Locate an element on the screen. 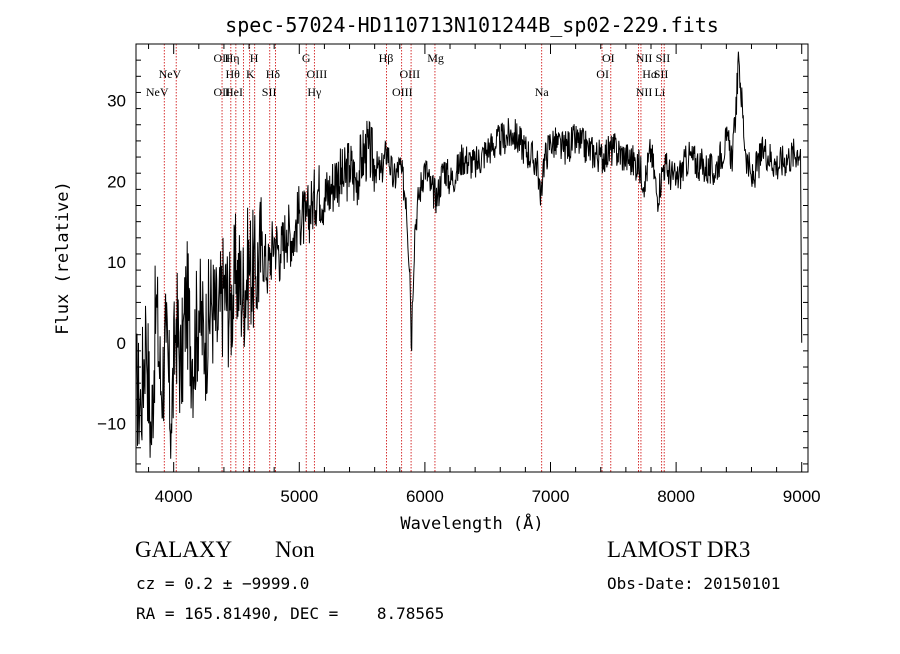 The image size is (900, 654). line-label-5: Hθ is located at coordinates (233, 74).